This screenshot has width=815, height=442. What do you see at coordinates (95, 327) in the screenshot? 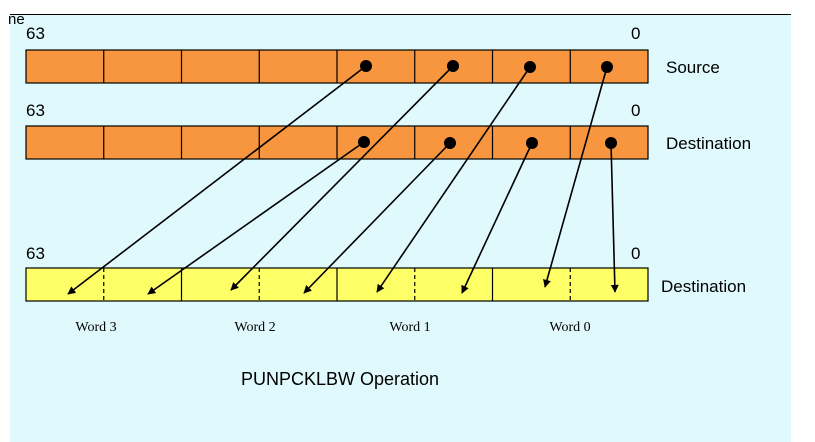
I see `word-3-label: Word 3` at bounding box center [95, 327].